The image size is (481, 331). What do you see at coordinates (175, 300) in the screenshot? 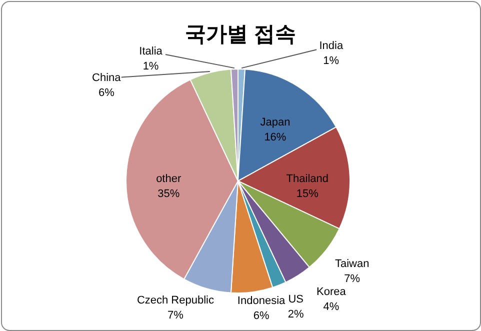
I see `slice-label: Czech Republic` at bounding box center [175, 300].